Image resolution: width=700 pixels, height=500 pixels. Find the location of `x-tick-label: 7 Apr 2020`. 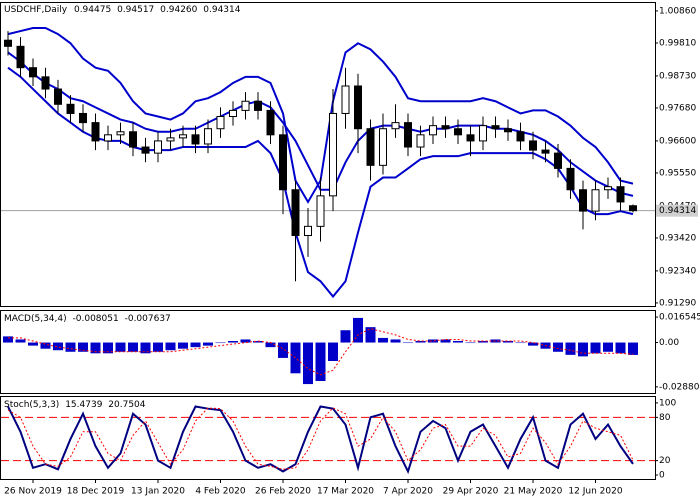

x-tick-label: 7 Apr 2020 is located at coordinates (408, 492).